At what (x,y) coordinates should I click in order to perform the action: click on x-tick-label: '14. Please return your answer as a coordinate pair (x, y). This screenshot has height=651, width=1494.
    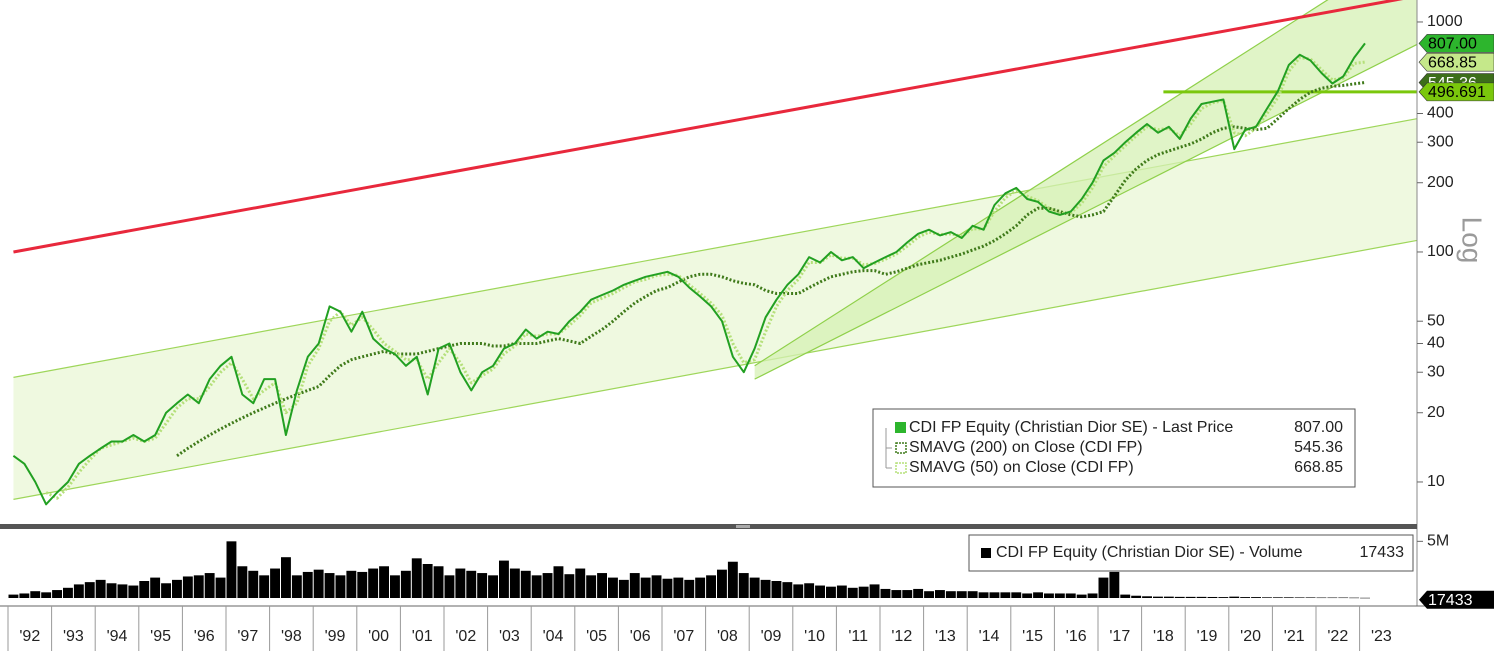
    Looking at the image, I should click on (989, 636).